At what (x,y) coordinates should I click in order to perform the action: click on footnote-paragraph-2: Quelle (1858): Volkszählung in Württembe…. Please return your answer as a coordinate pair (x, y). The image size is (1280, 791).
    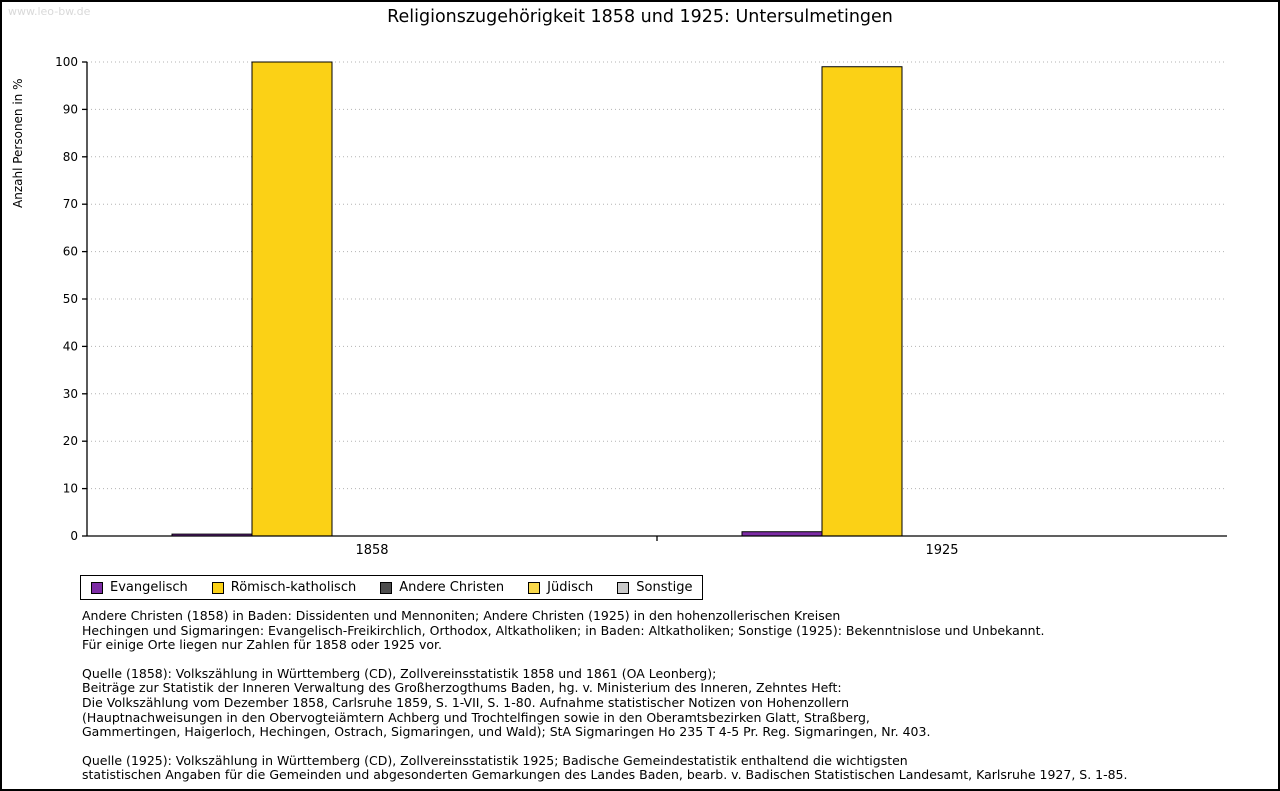
    Looking at the image, I should click on (604, 702).